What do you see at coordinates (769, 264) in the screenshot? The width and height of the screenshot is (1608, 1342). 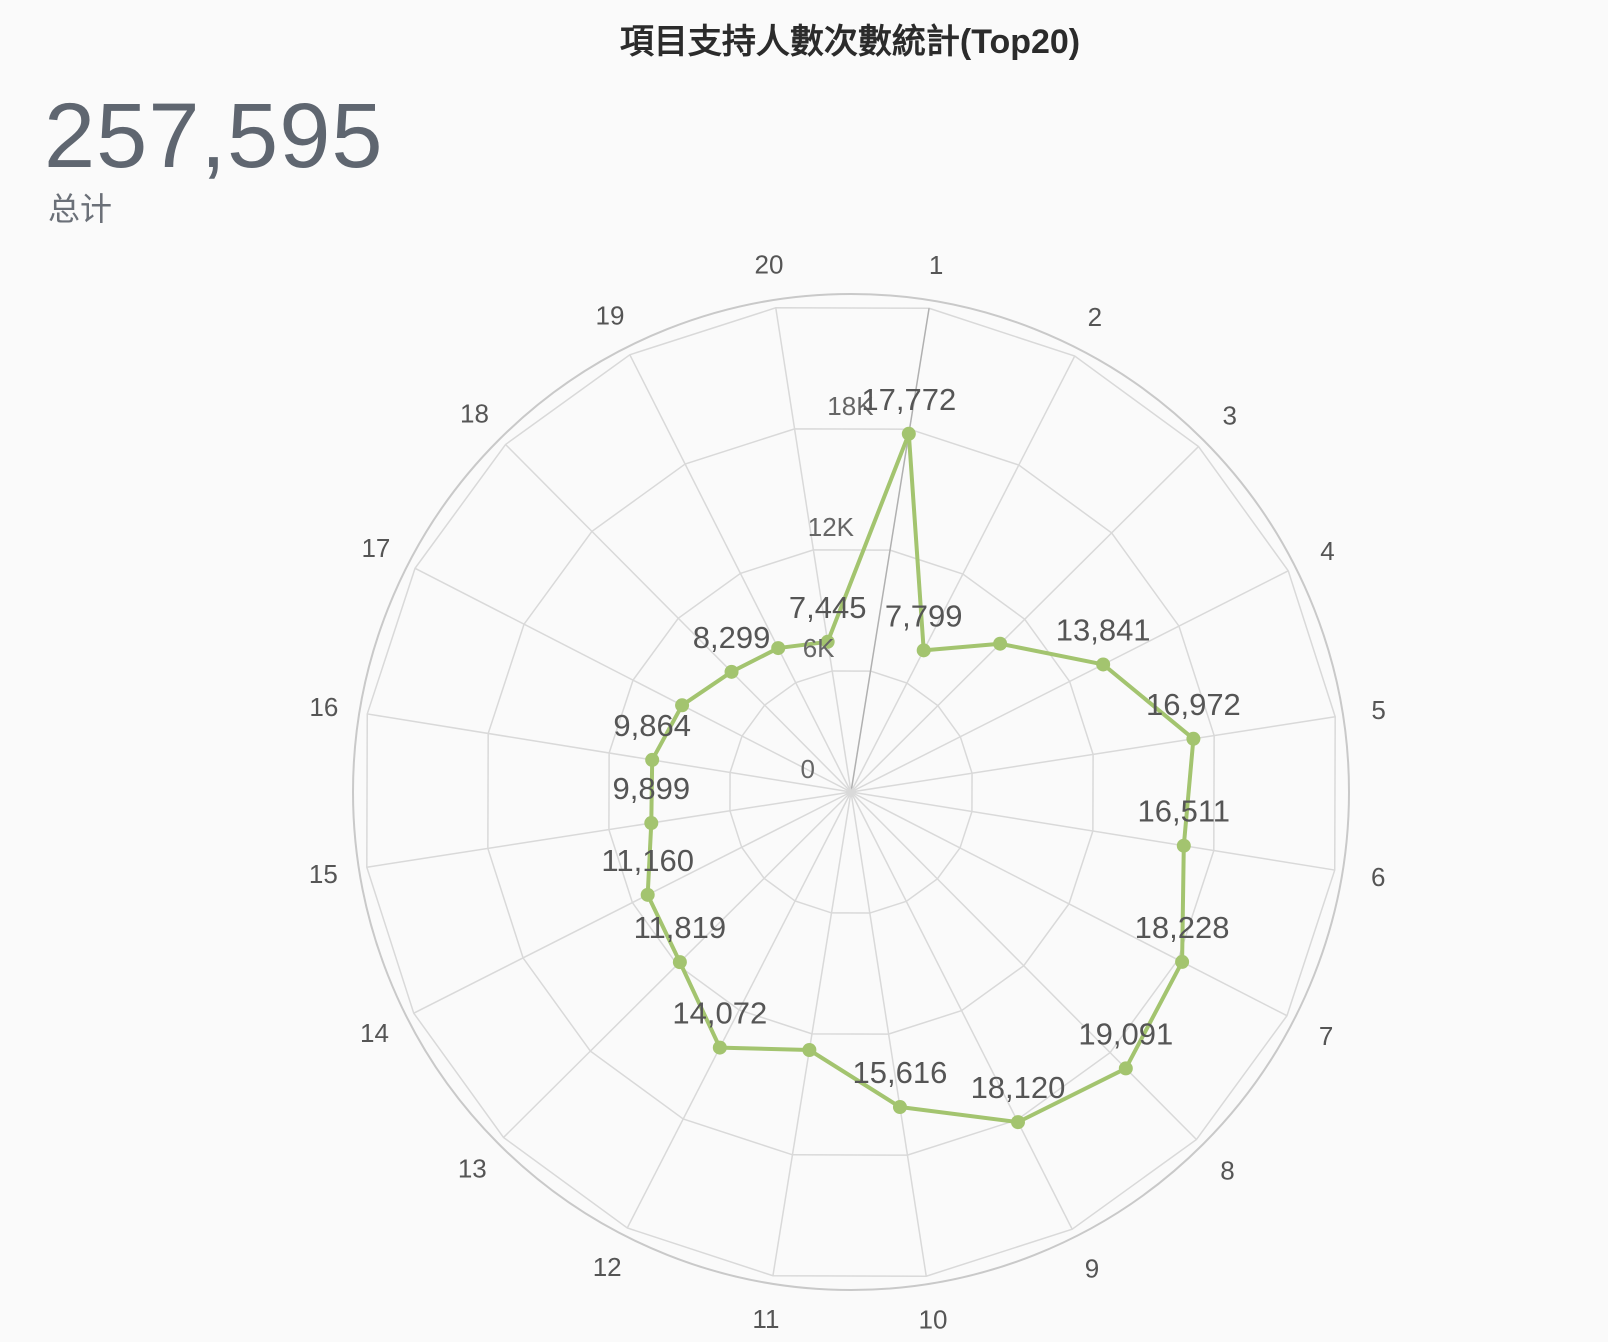 I see `axis-label-20: 20` at bounding box center [769, 264].